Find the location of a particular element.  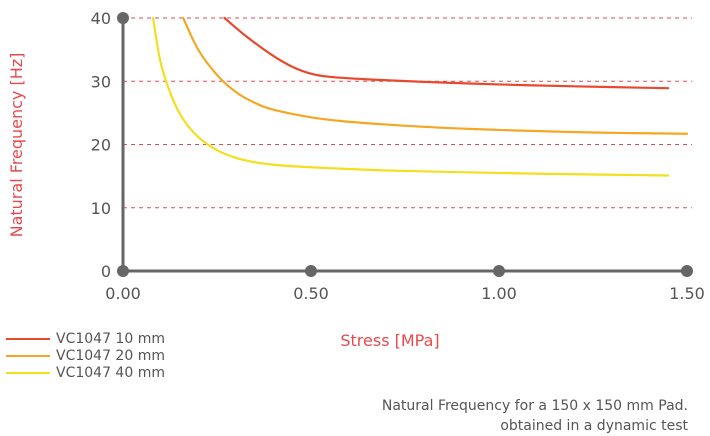

y-tick-label: 20 is located at coordinates (101, 145).